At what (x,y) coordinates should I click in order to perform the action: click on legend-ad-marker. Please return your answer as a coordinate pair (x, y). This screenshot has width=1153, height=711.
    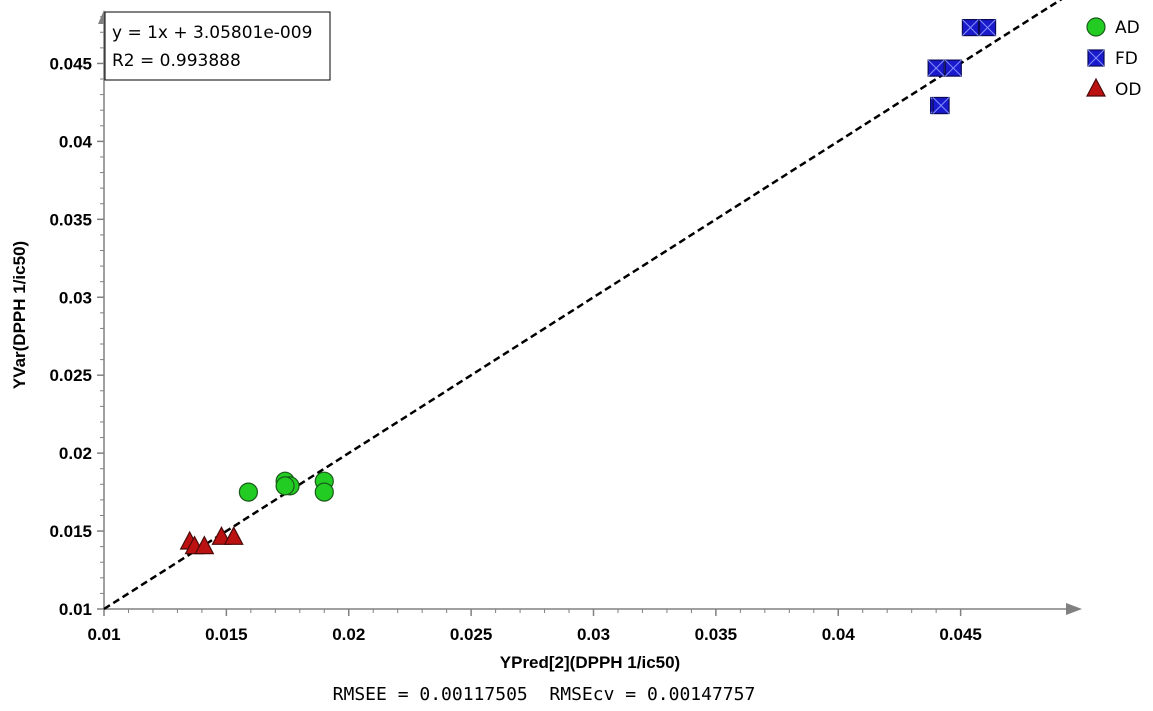
    Looking at the image, I should click on (1096, 27).